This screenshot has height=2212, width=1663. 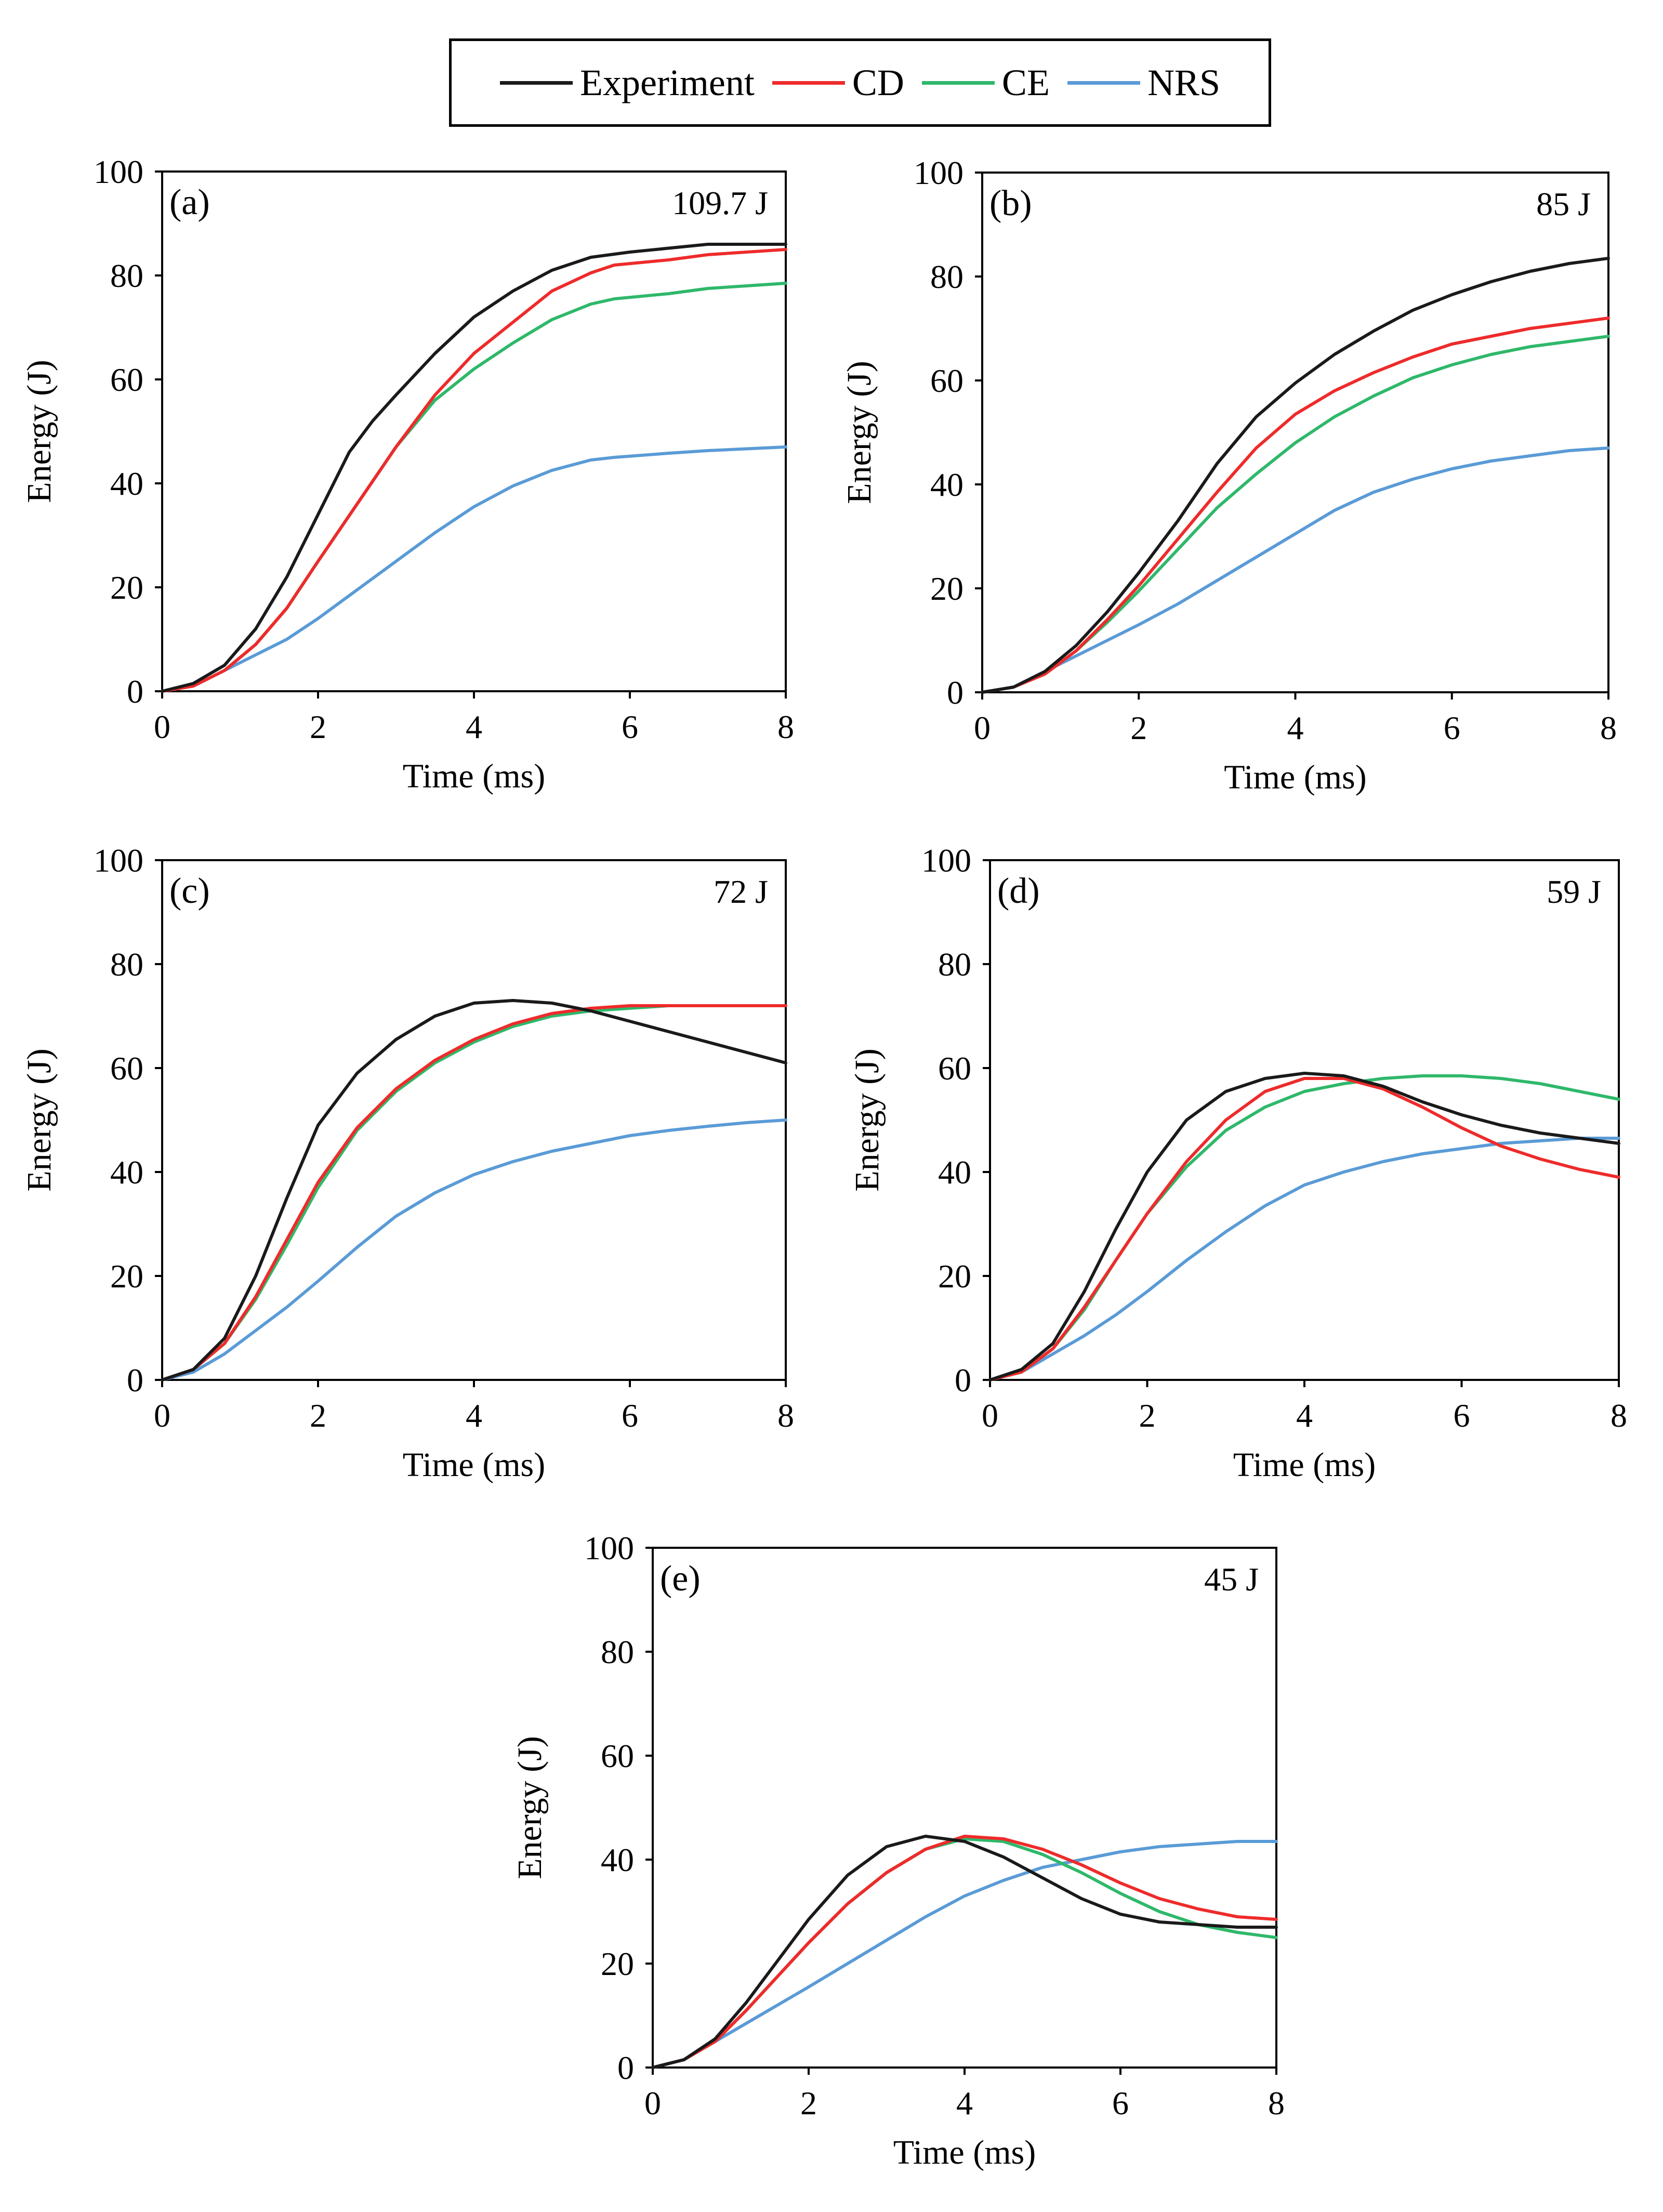 What do you see at coordinates (536, 83) in the screenshot?
I see `legend-swatch-experiment` at bounding box center [536, 83].